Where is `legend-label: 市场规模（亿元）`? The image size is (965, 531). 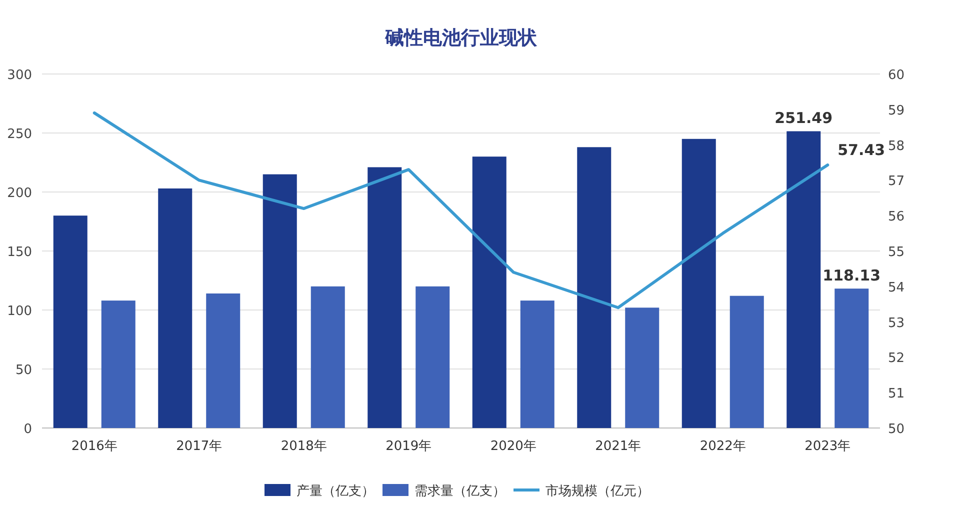
legend-label: 市场规模（亿元） is located at coordinates (598, 491).